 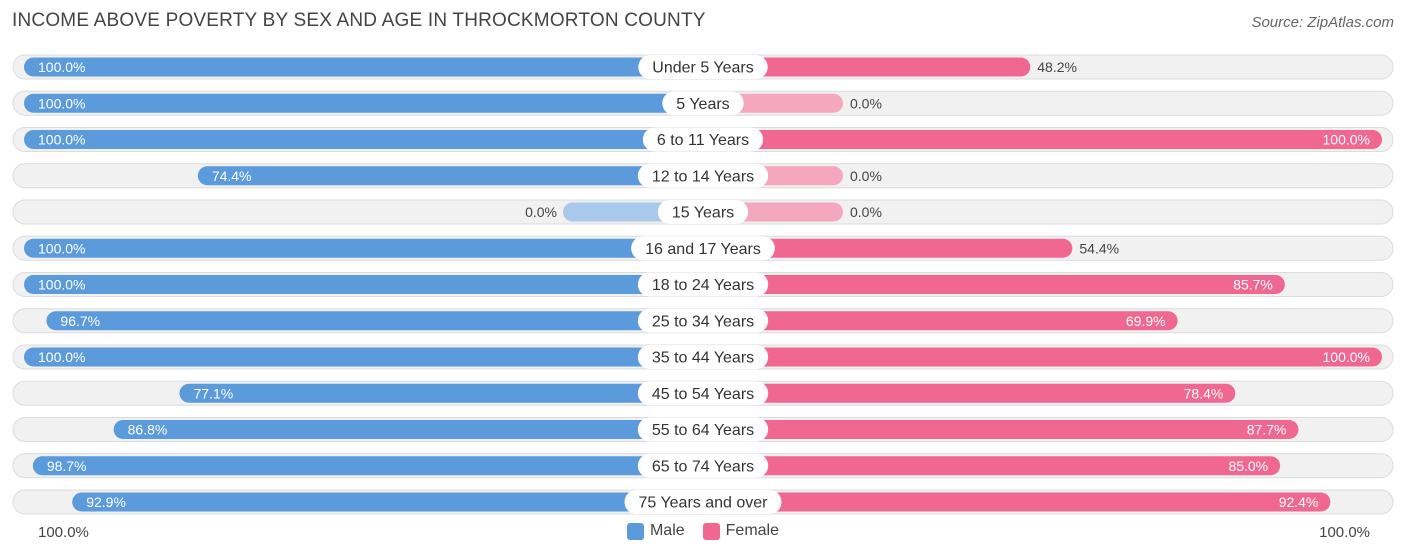 I want to click on category-label: 25 to 34 Years, so click(x=703, y=321).